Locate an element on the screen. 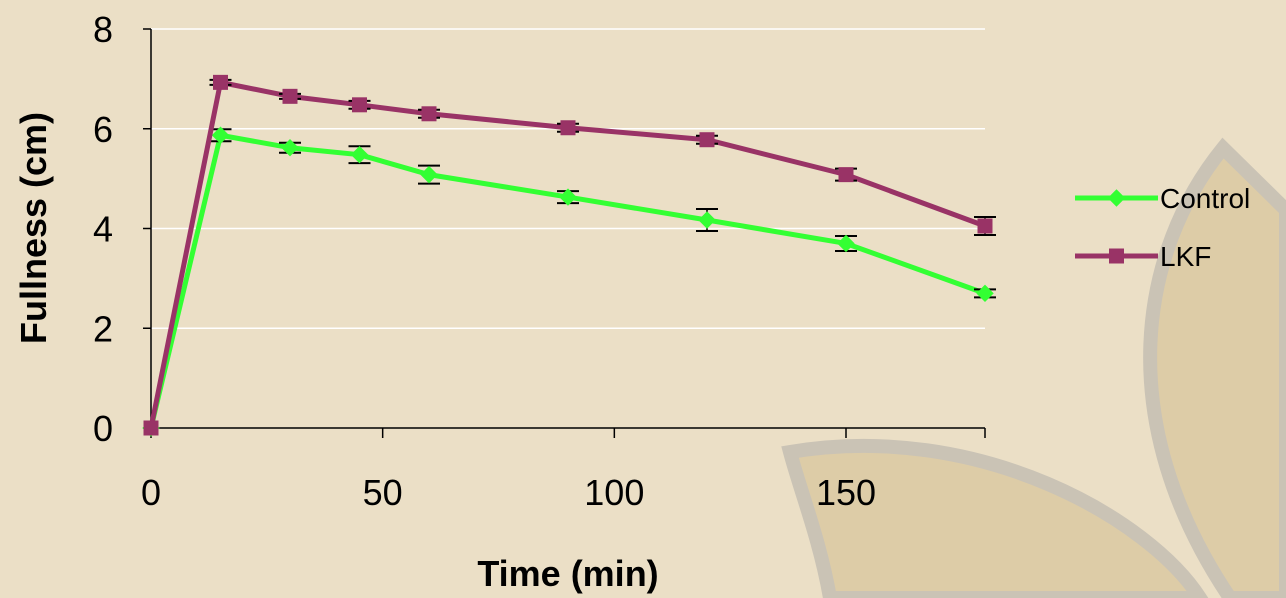 This screenshot has height=598, width=1286. x-tick-label: 150 is located at coordinates (846, 492).